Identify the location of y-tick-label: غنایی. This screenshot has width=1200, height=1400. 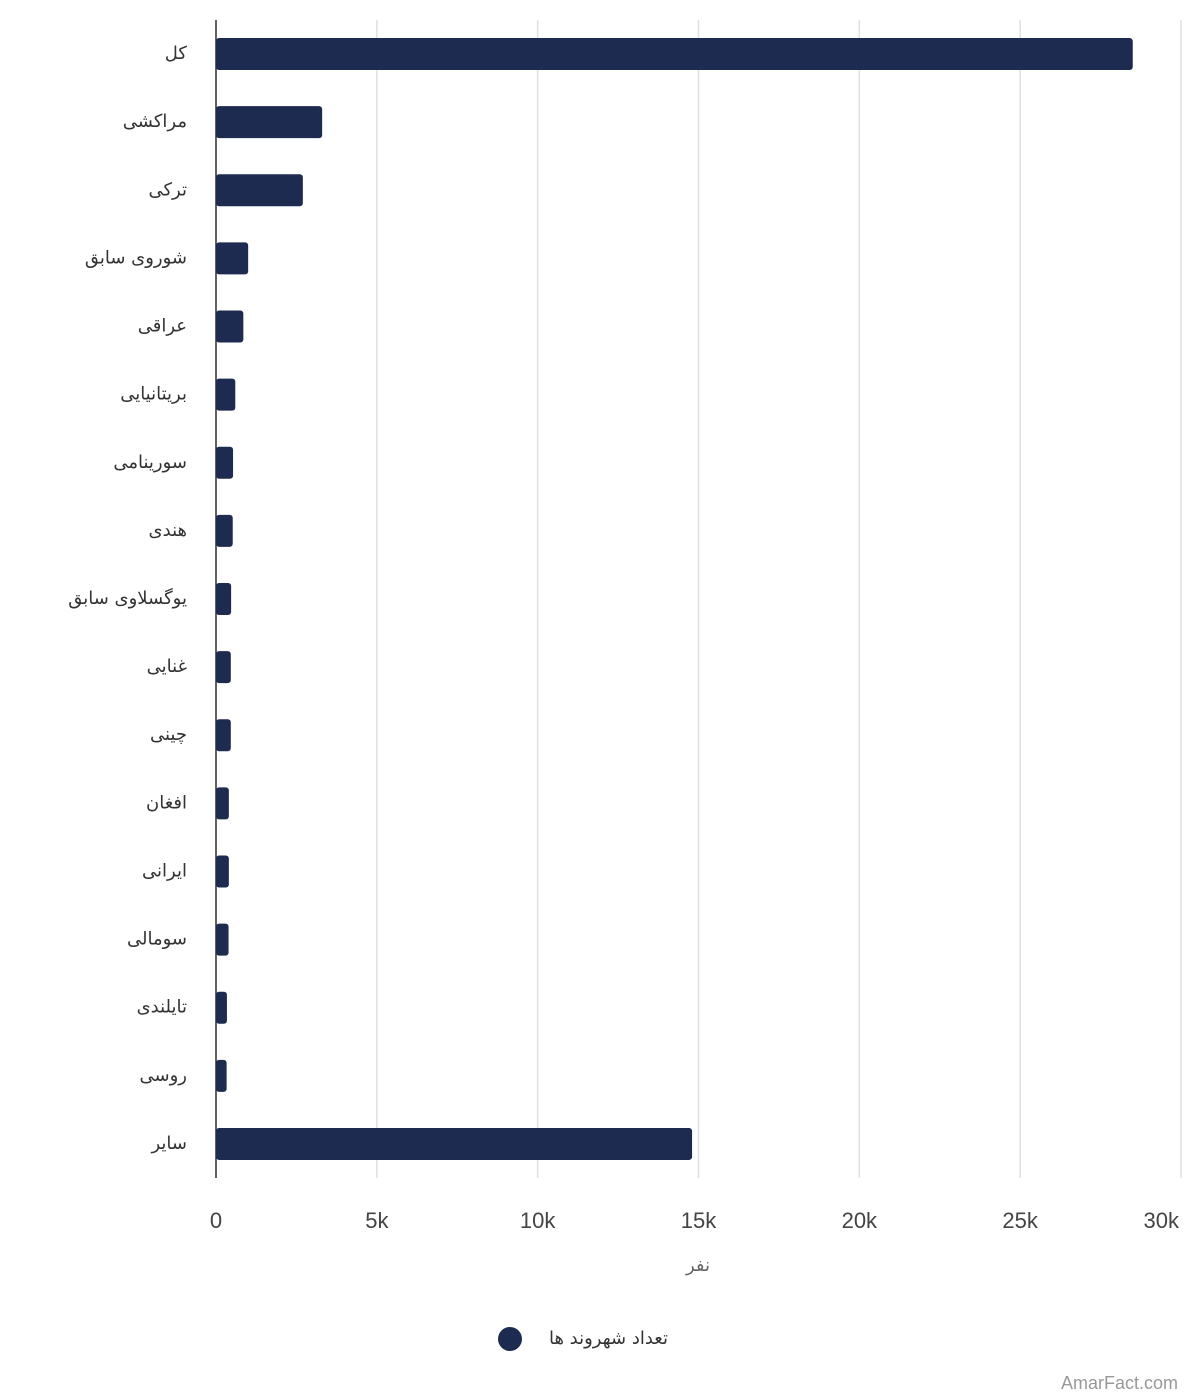
(167, 666).